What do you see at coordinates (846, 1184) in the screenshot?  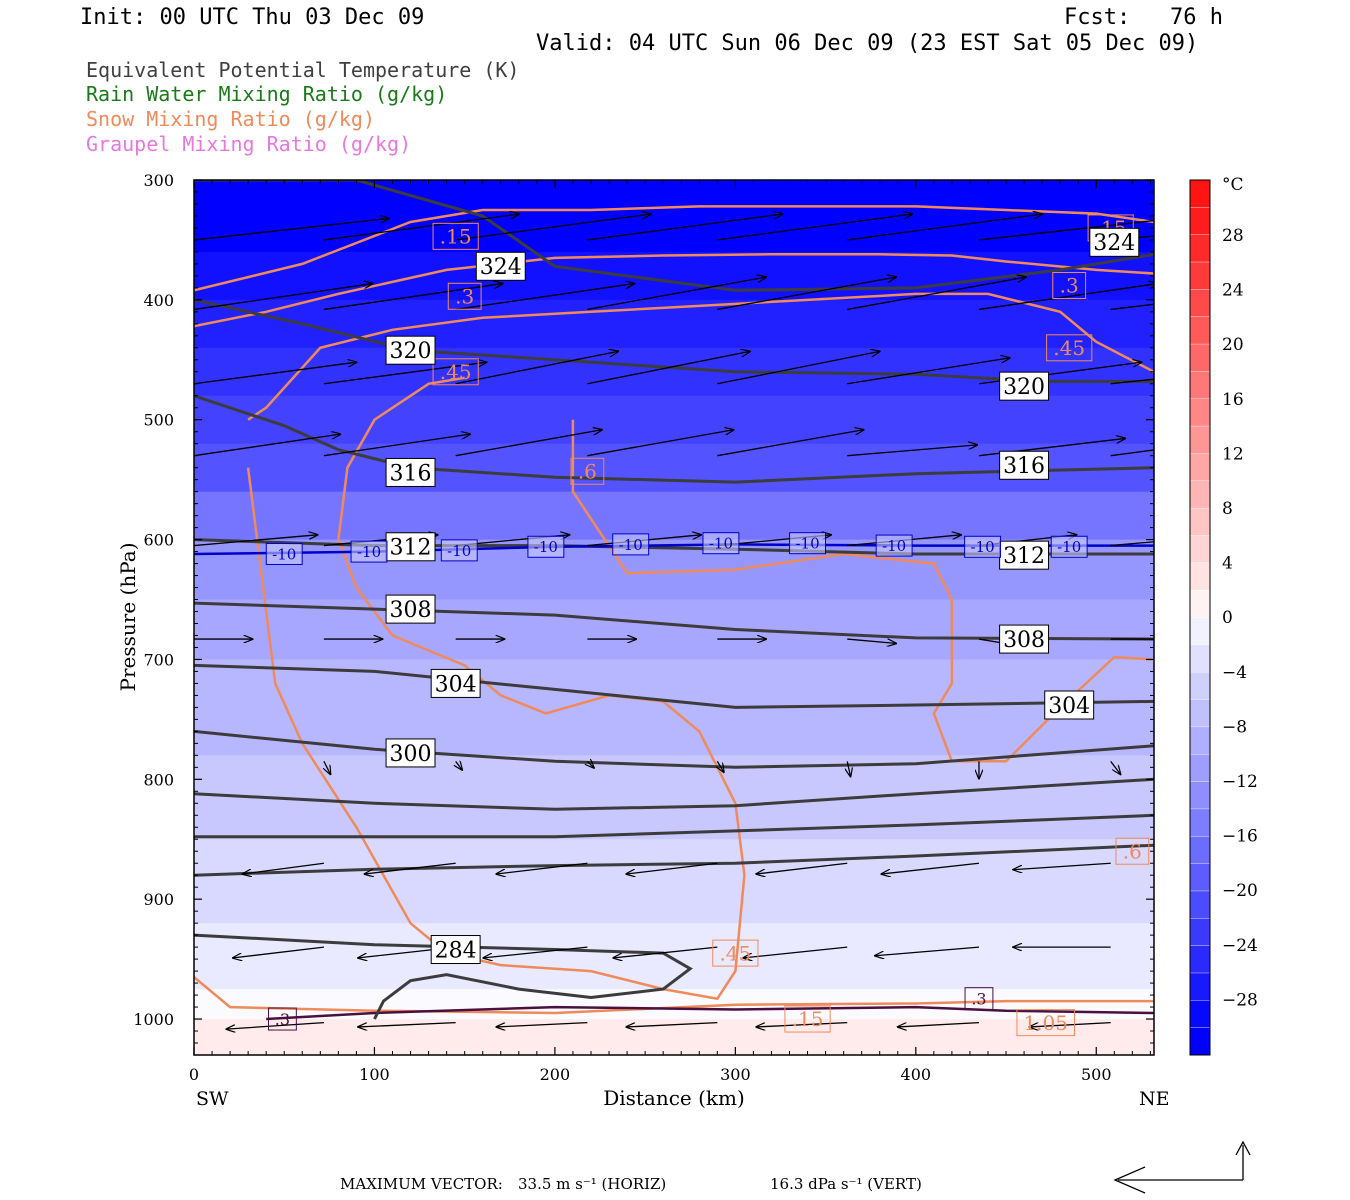 I see `max-vector-vert: 16.3 dPa s⁻¹ (VERT)` at bounding box center [846, 1184].